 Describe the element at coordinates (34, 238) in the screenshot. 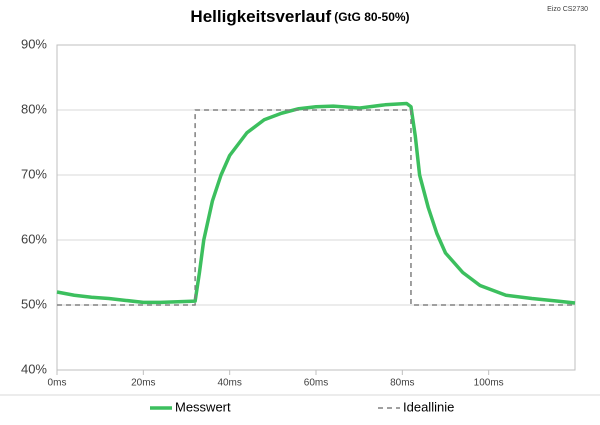

I see `y-tick-label: 60%` at that location.